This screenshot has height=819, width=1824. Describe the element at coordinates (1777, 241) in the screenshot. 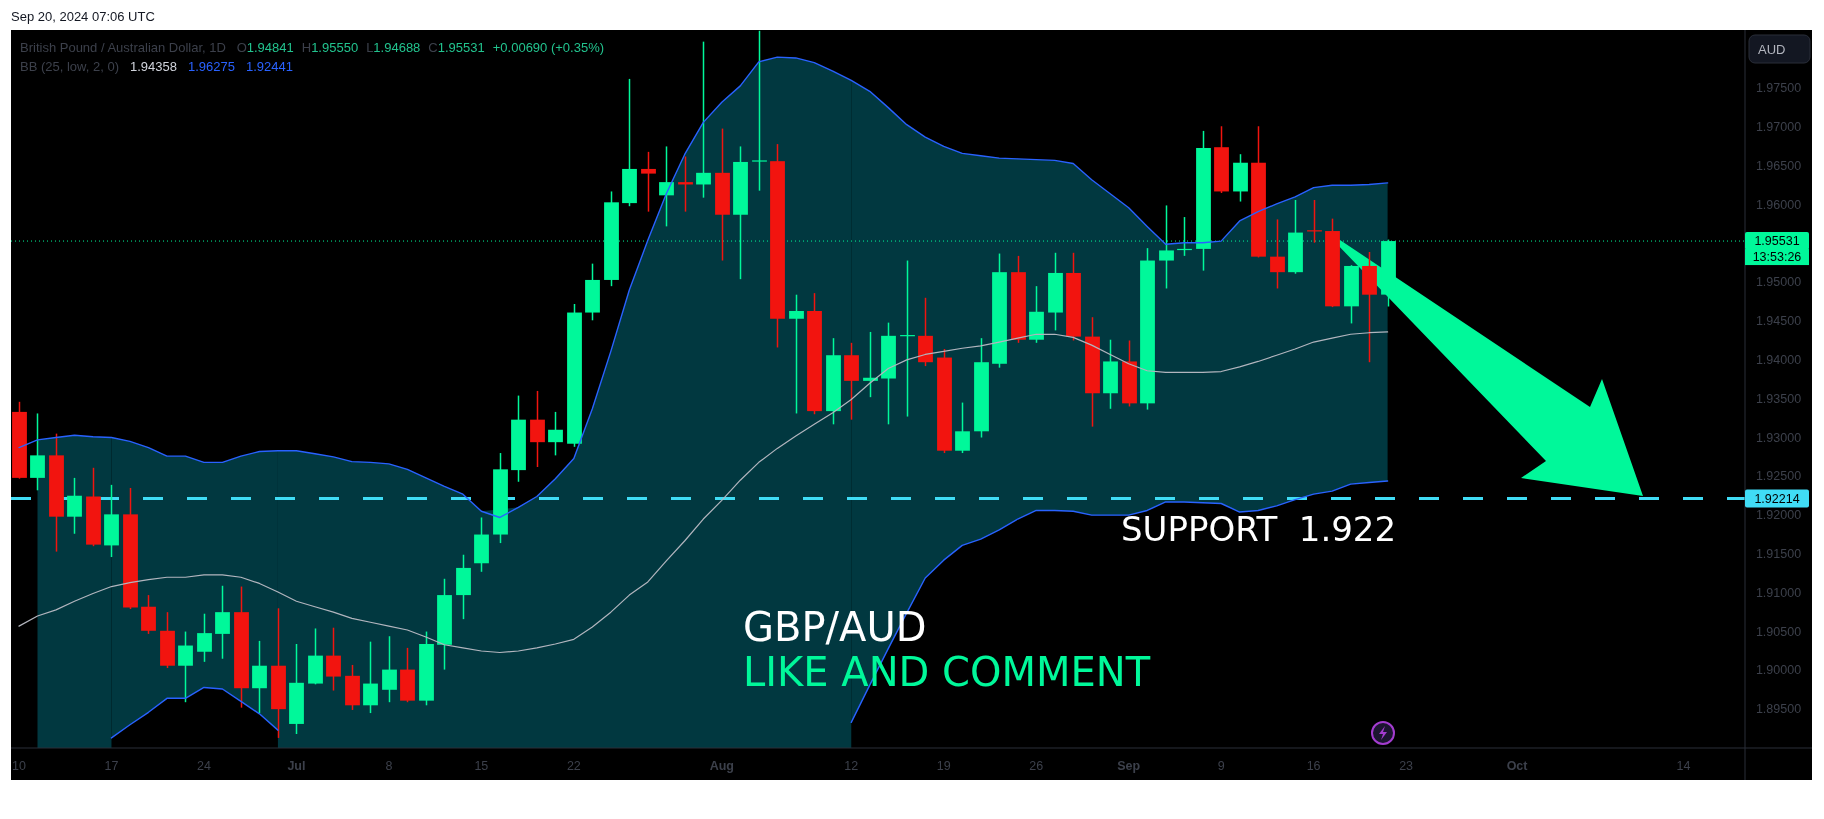

I see `ref-line-label: 1.95531` at that location.